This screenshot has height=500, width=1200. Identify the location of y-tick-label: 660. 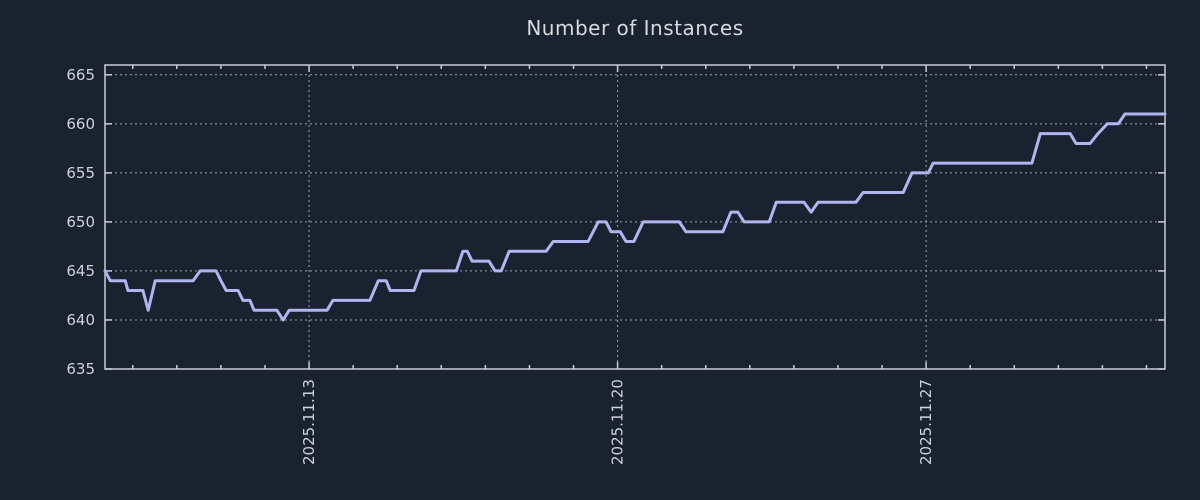
(80, 124).